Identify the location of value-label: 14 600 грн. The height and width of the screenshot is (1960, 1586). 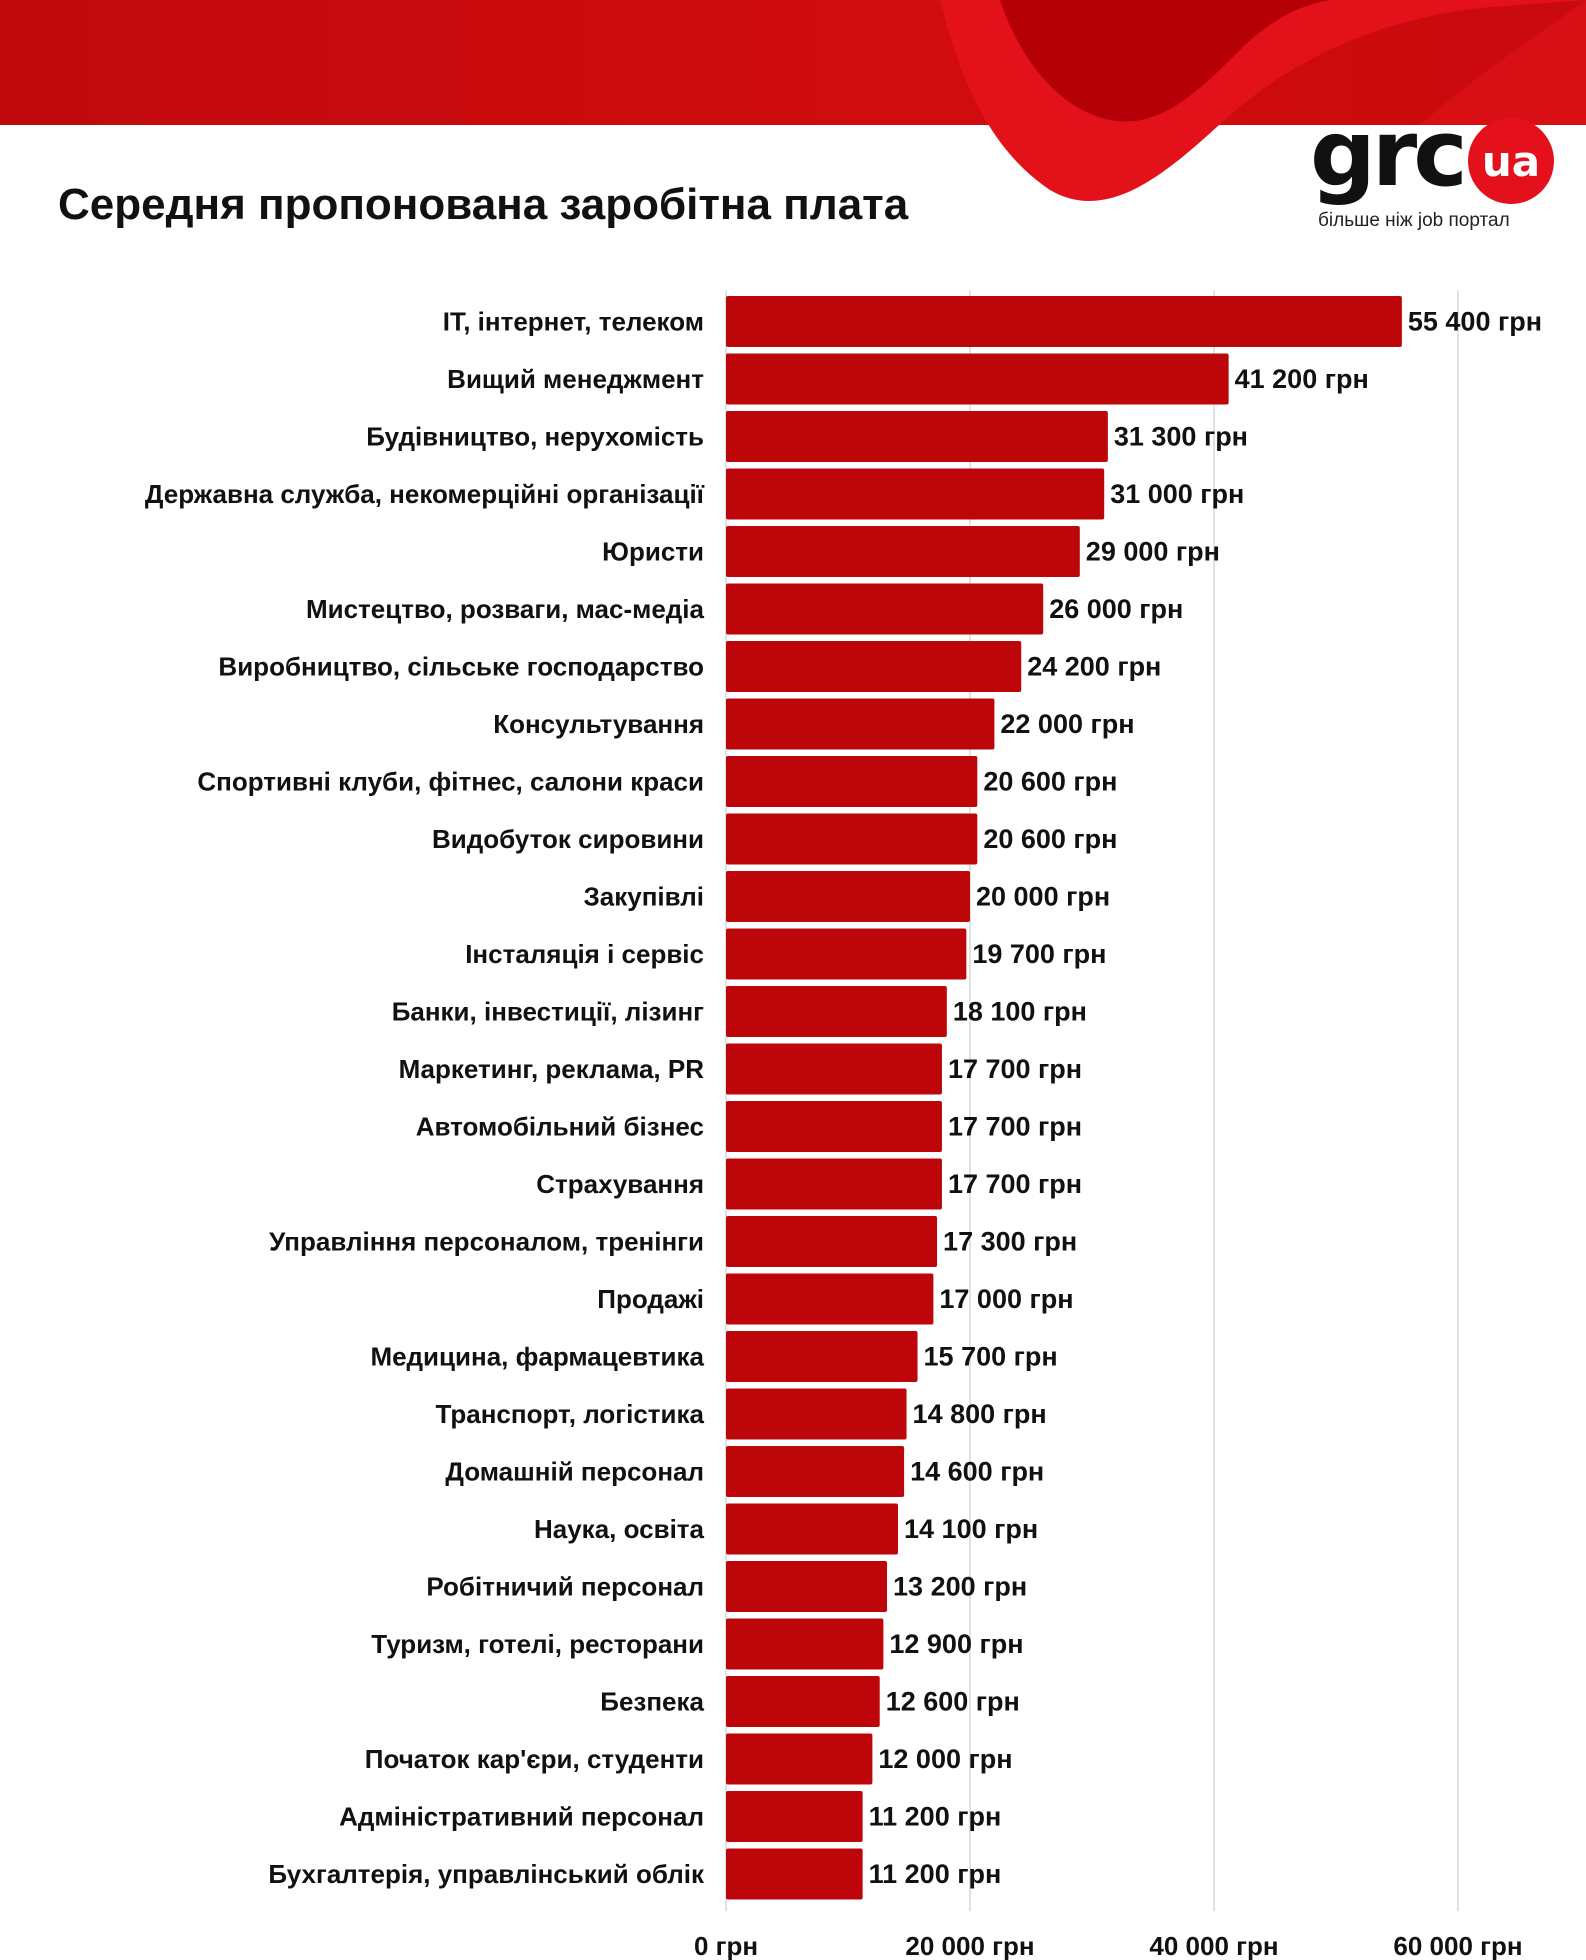
(977, 1472).